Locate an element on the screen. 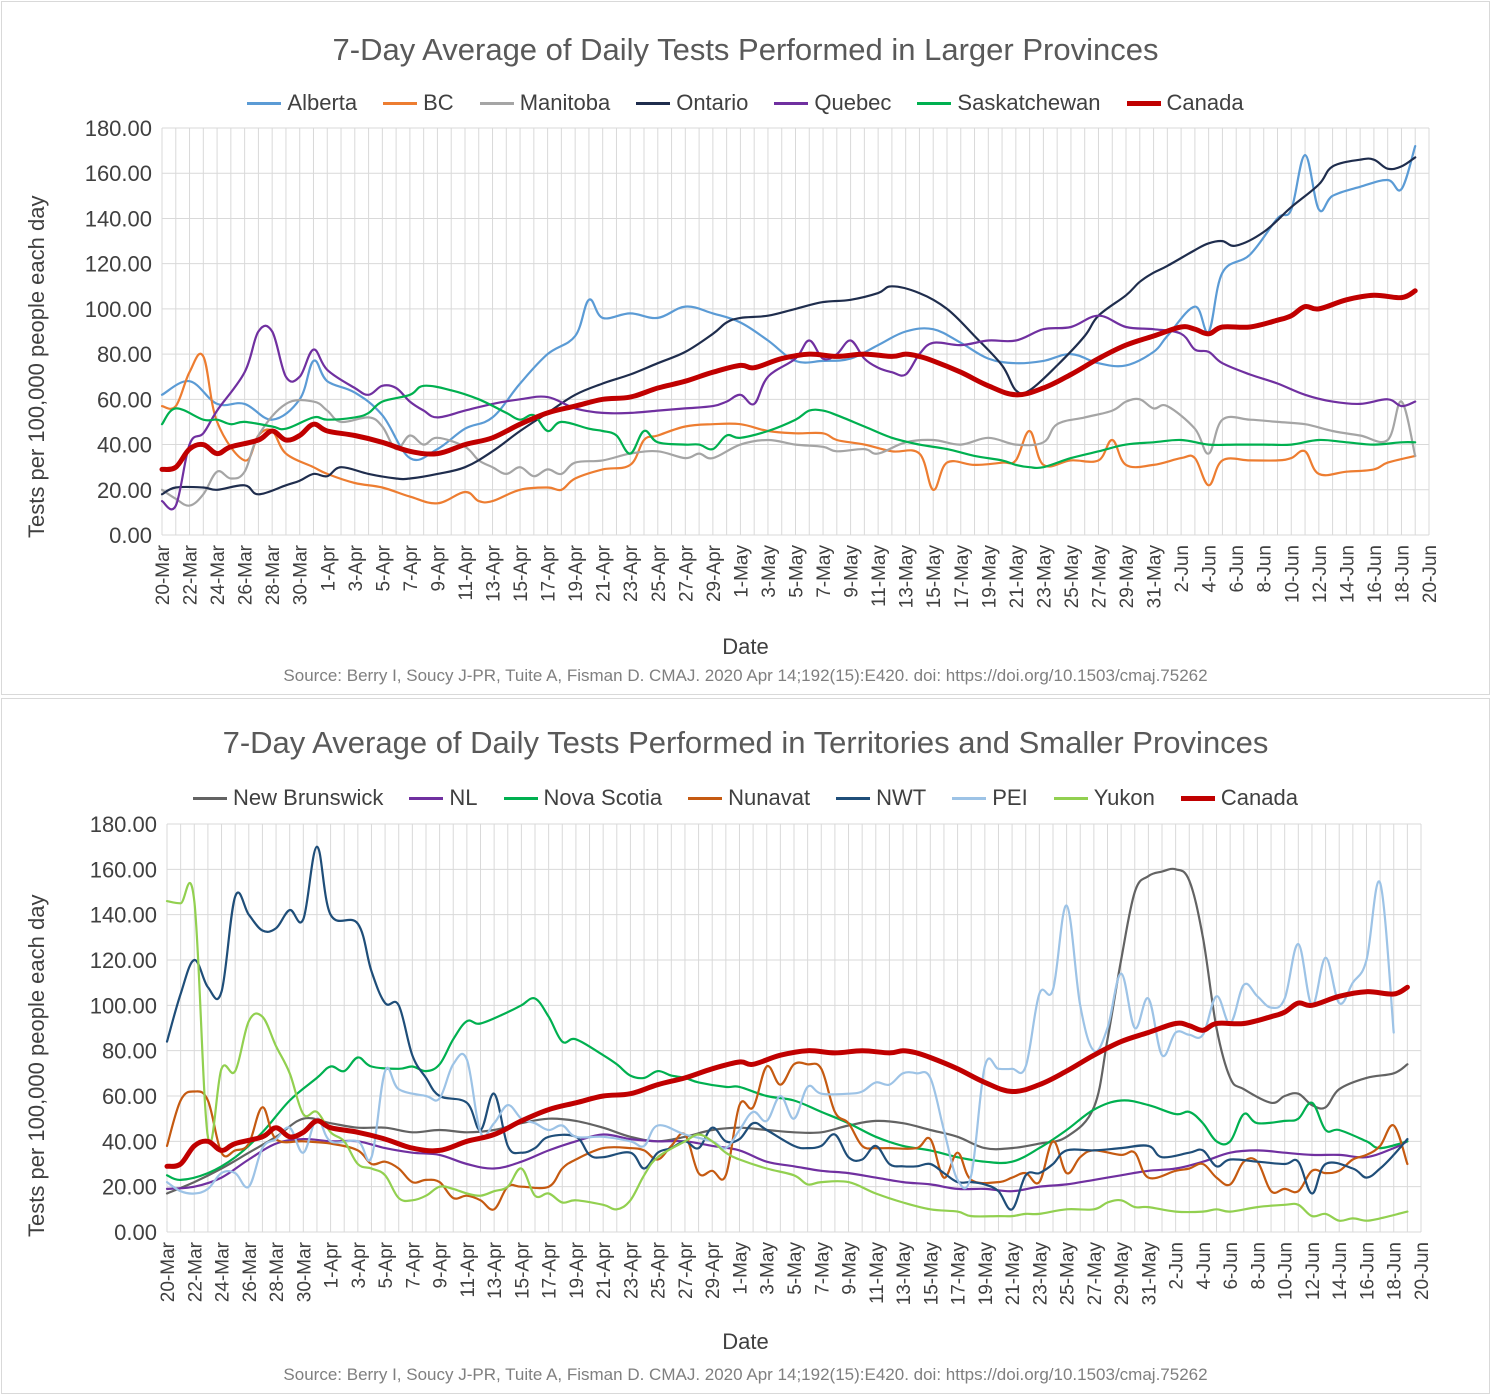 The image size is (1492, 1395). x-tick-label: 3-Apr is located at coordinates (356, 567).